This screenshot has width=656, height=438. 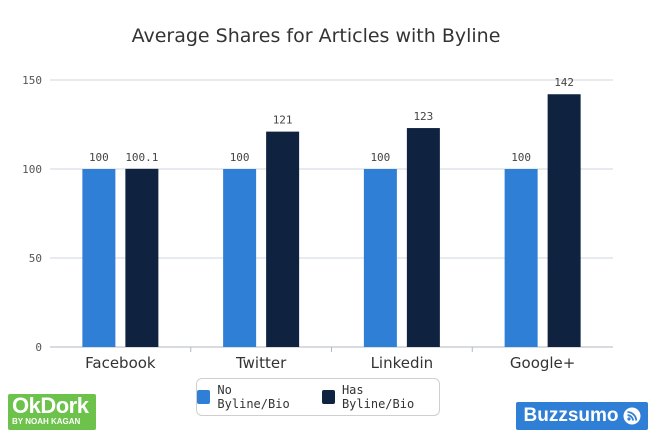 What do you see at coordinates (316, 36) in the screenshot?
I see `chart-title: Average Shares for Articles with Byline` at bounding box center [316, 36].